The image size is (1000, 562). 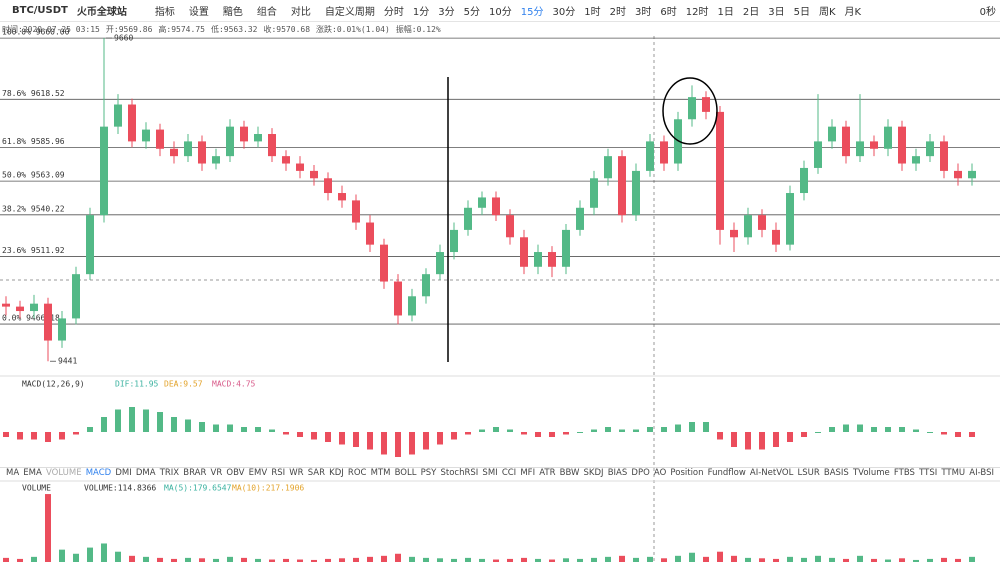 What do you see at coordinates (490, 473) in the screenshot?
I see `indicator-tab: SMI` at bounding box center [490, 473].